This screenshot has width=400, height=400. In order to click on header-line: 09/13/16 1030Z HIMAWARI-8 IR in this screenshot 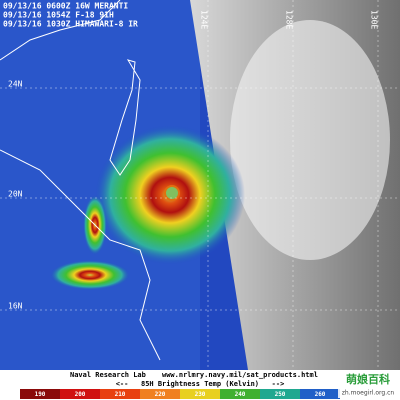, I will do `click(70, 24)`.